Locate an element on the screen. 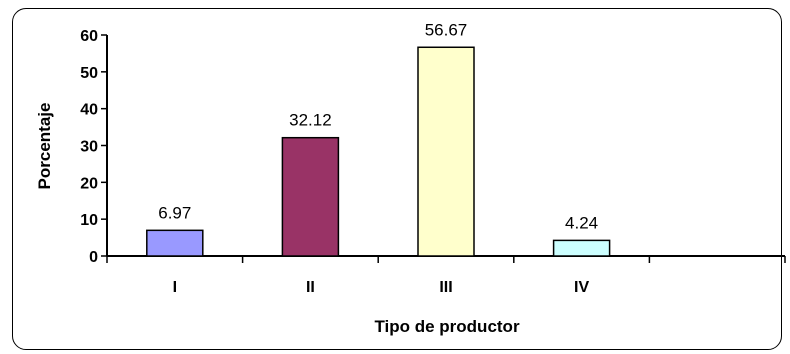 The height and width of the screenshot is (354, 790). y-tick-label: 30 is located at coordinates (89, 147).